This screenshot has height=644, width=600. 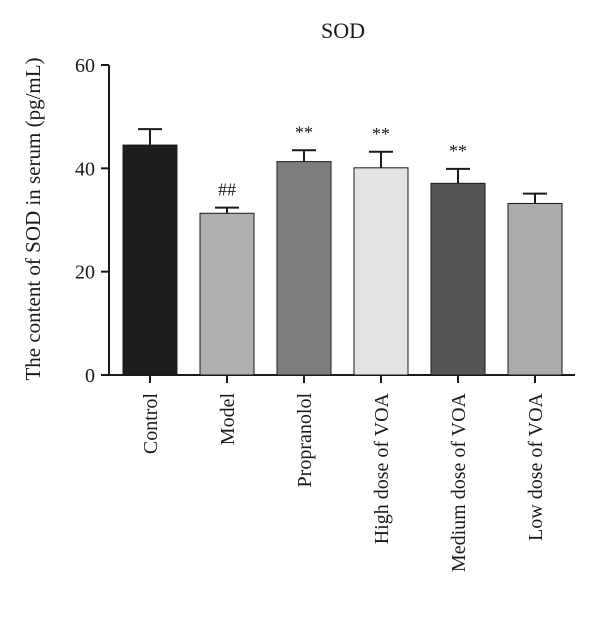 What do you see at coordinates (382, 468) in the screenshot?
I see `x-tick-label: High dose of VOA` at bounding box center [382, 468].